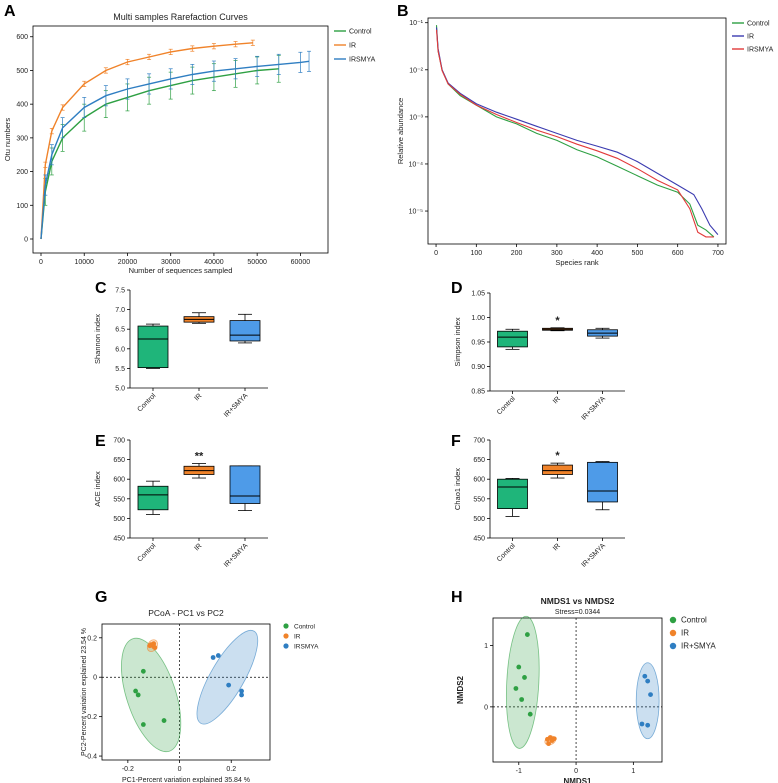 The height and width of the screenshot is (783, 778). What do you see at coordinates (698, 646) in the screenshot?
I see `legend-label: IR+SMYA` at bounding box center [698, 646].